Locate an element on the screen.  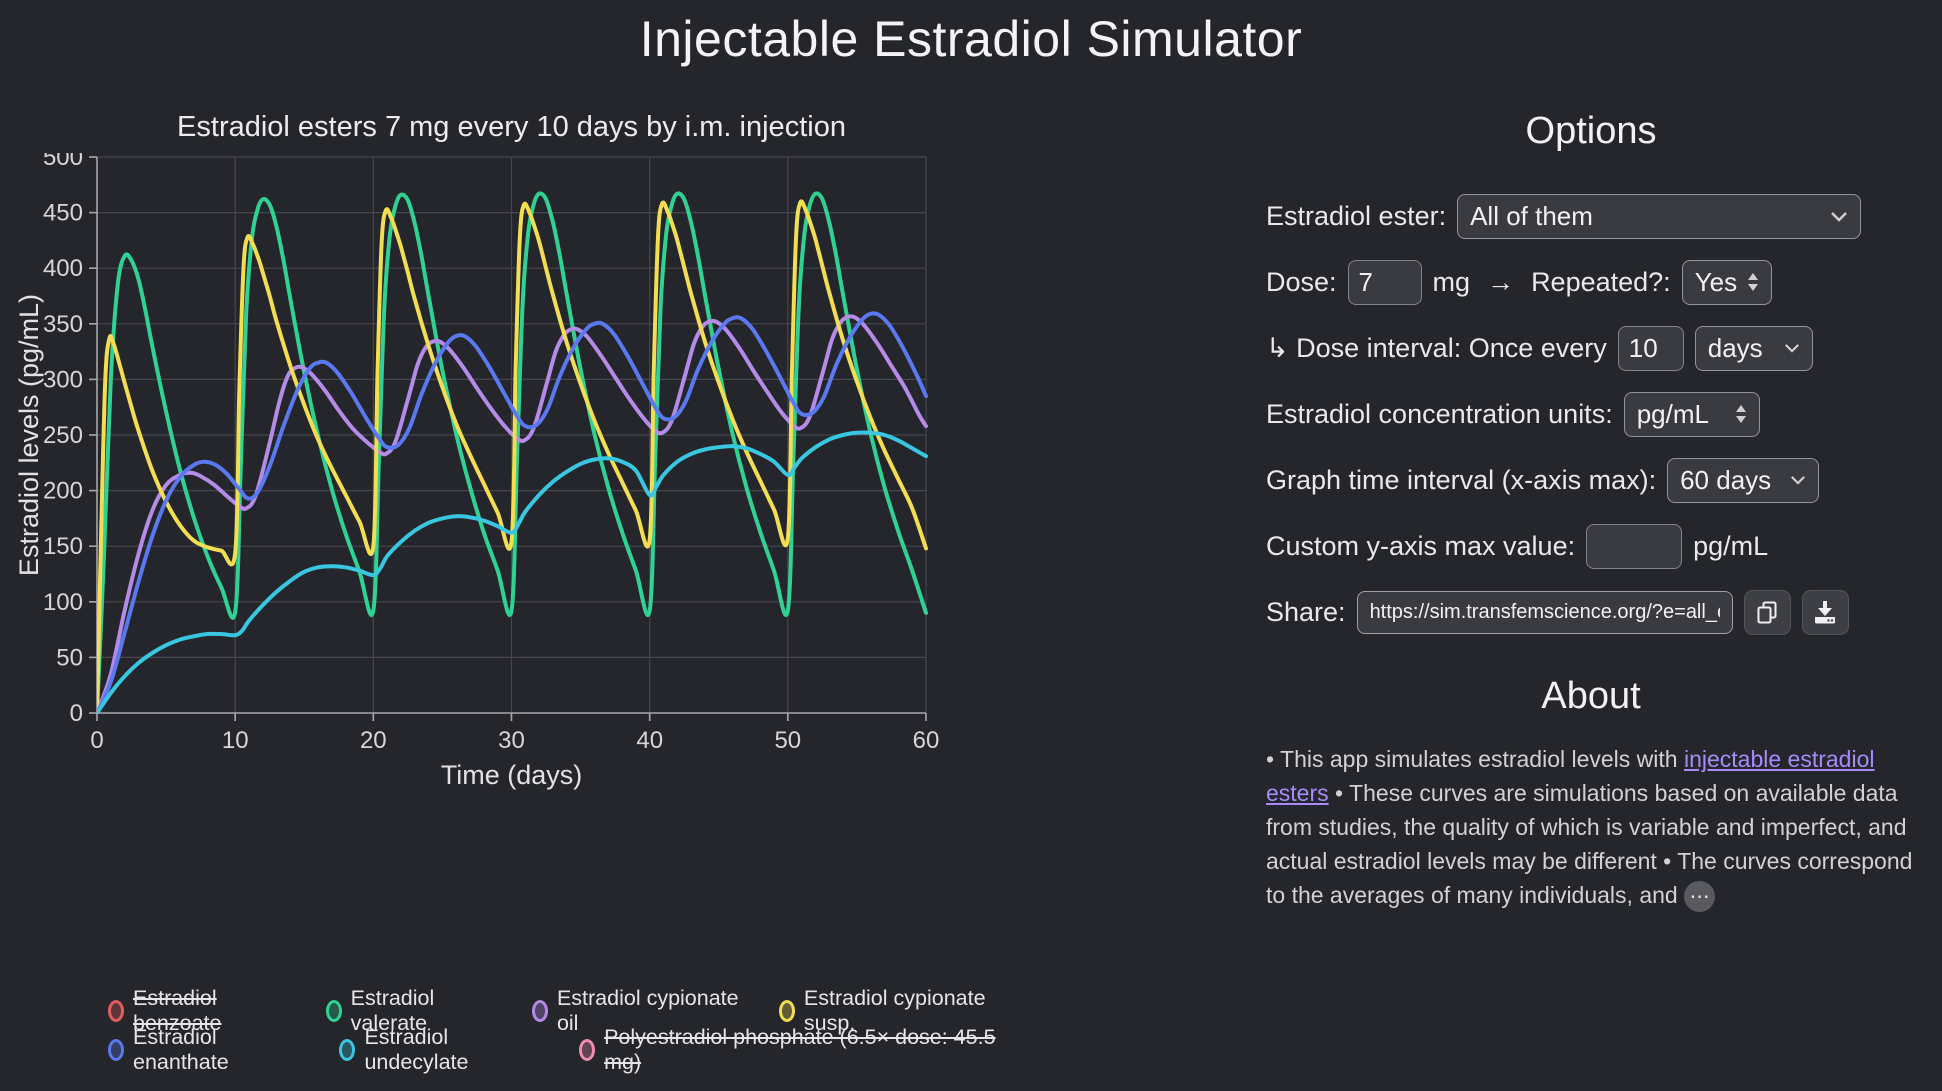
interval-input is located at coordinates (1650, 348).